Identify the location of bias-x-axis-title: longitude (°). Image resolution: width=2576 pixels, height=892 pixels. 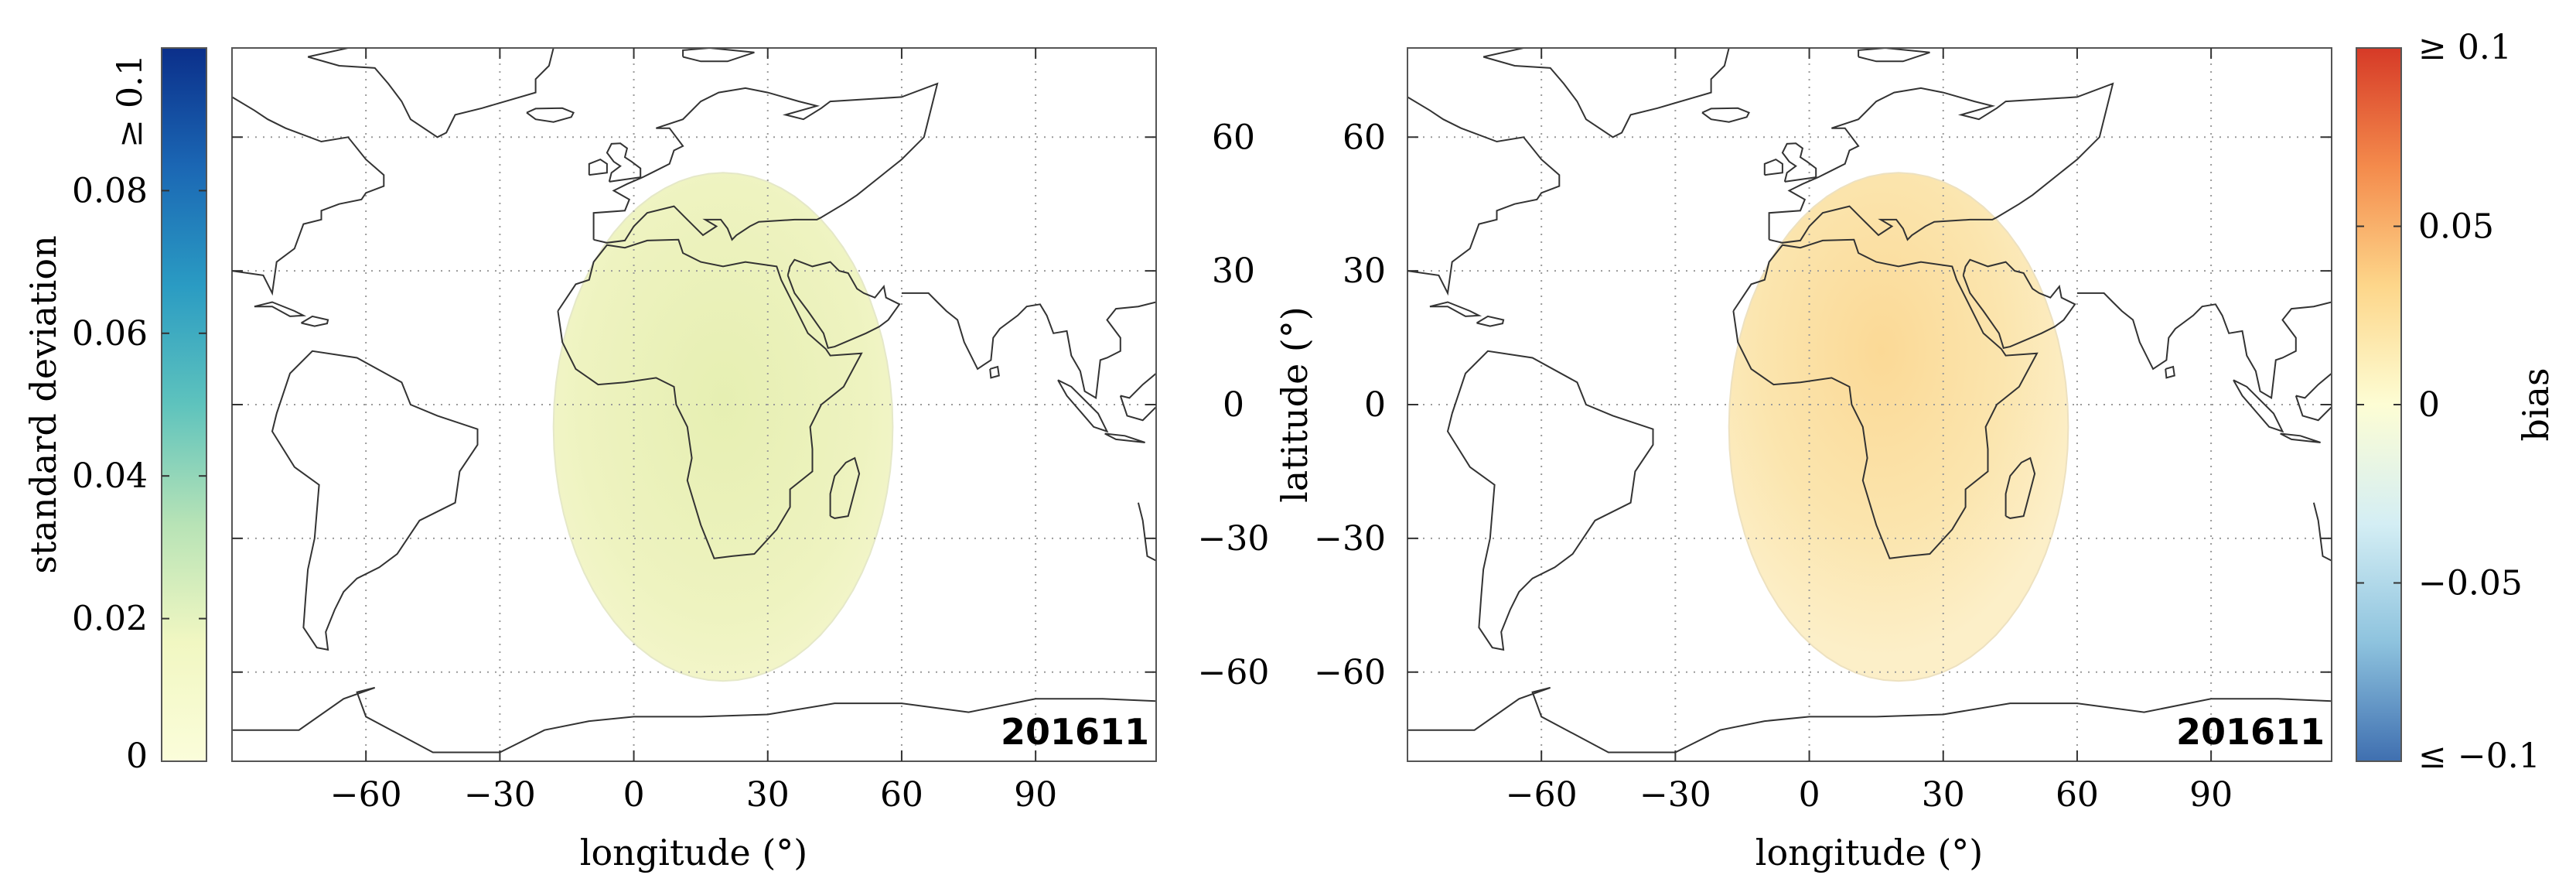
(1870, 852).